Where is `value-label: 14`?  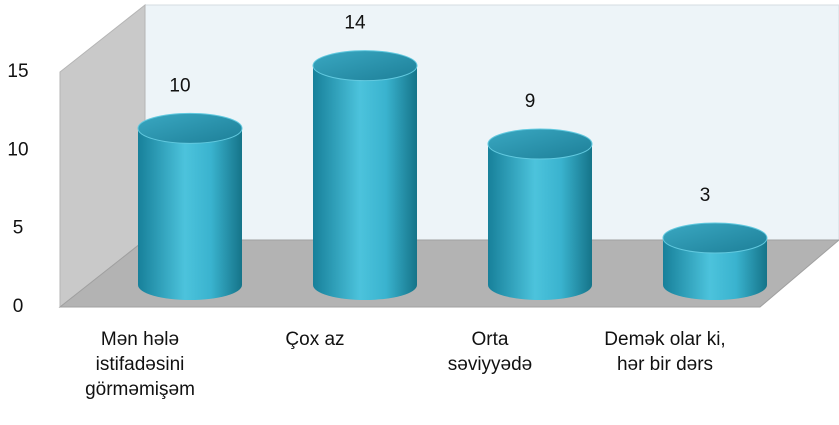 value-label: 14 is located at coordinates (355, 23).